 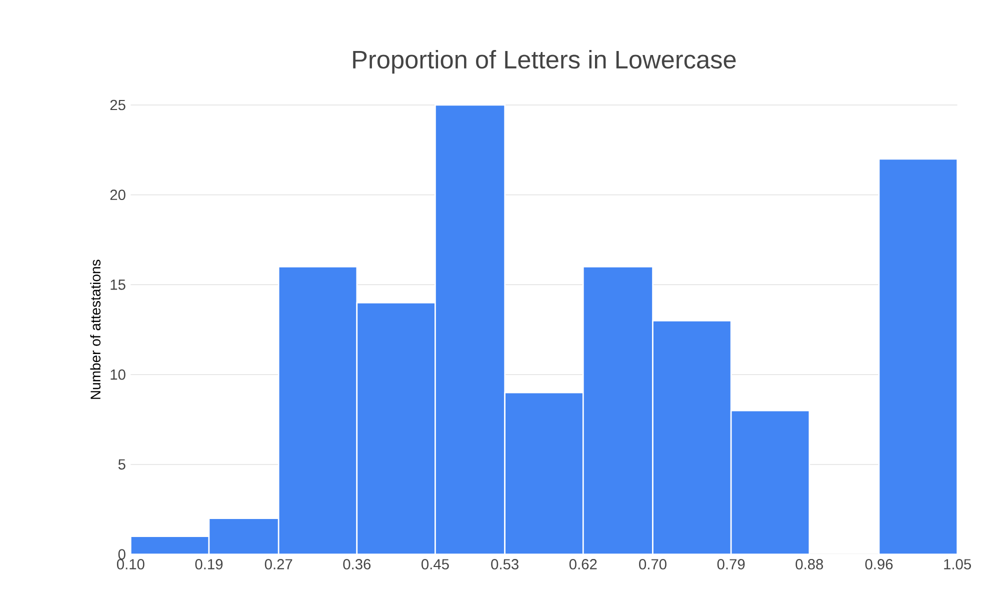 What do you see at coordinates (278, 564) in the screenshot?
I see `x-tick-label: 0.27` at bounding box center [278, 564].